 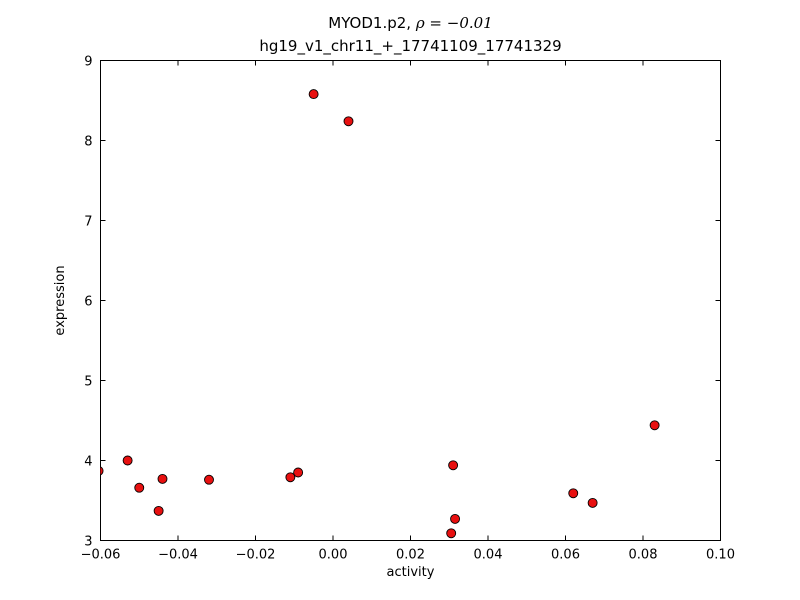 I want to click on x-tick-label: 0.00, so click(x=333, y=555).